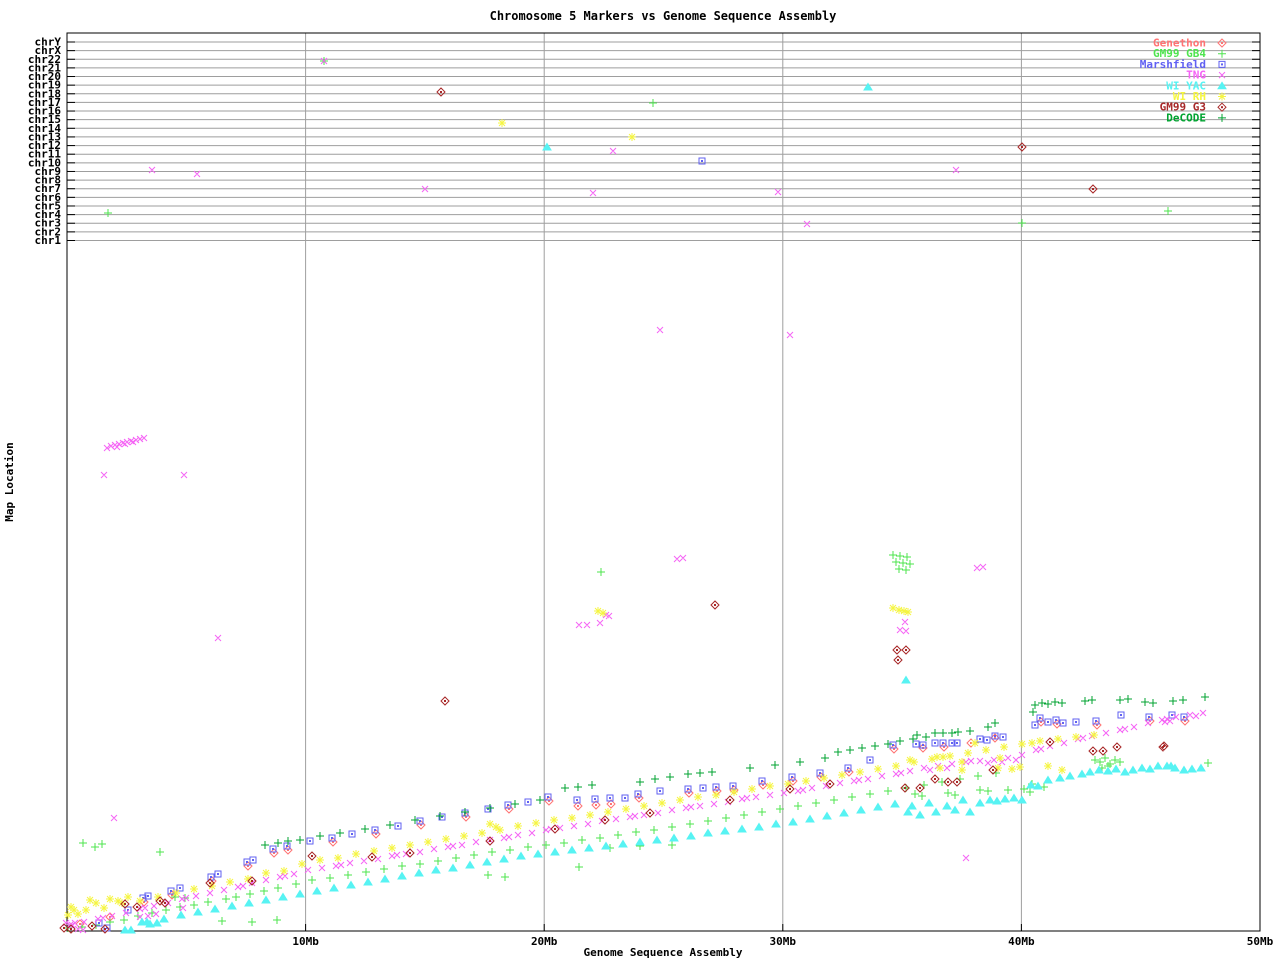 The image size is (1280, 960). I want to click on legend-item: GM99 GB4, so click(1189, 53).